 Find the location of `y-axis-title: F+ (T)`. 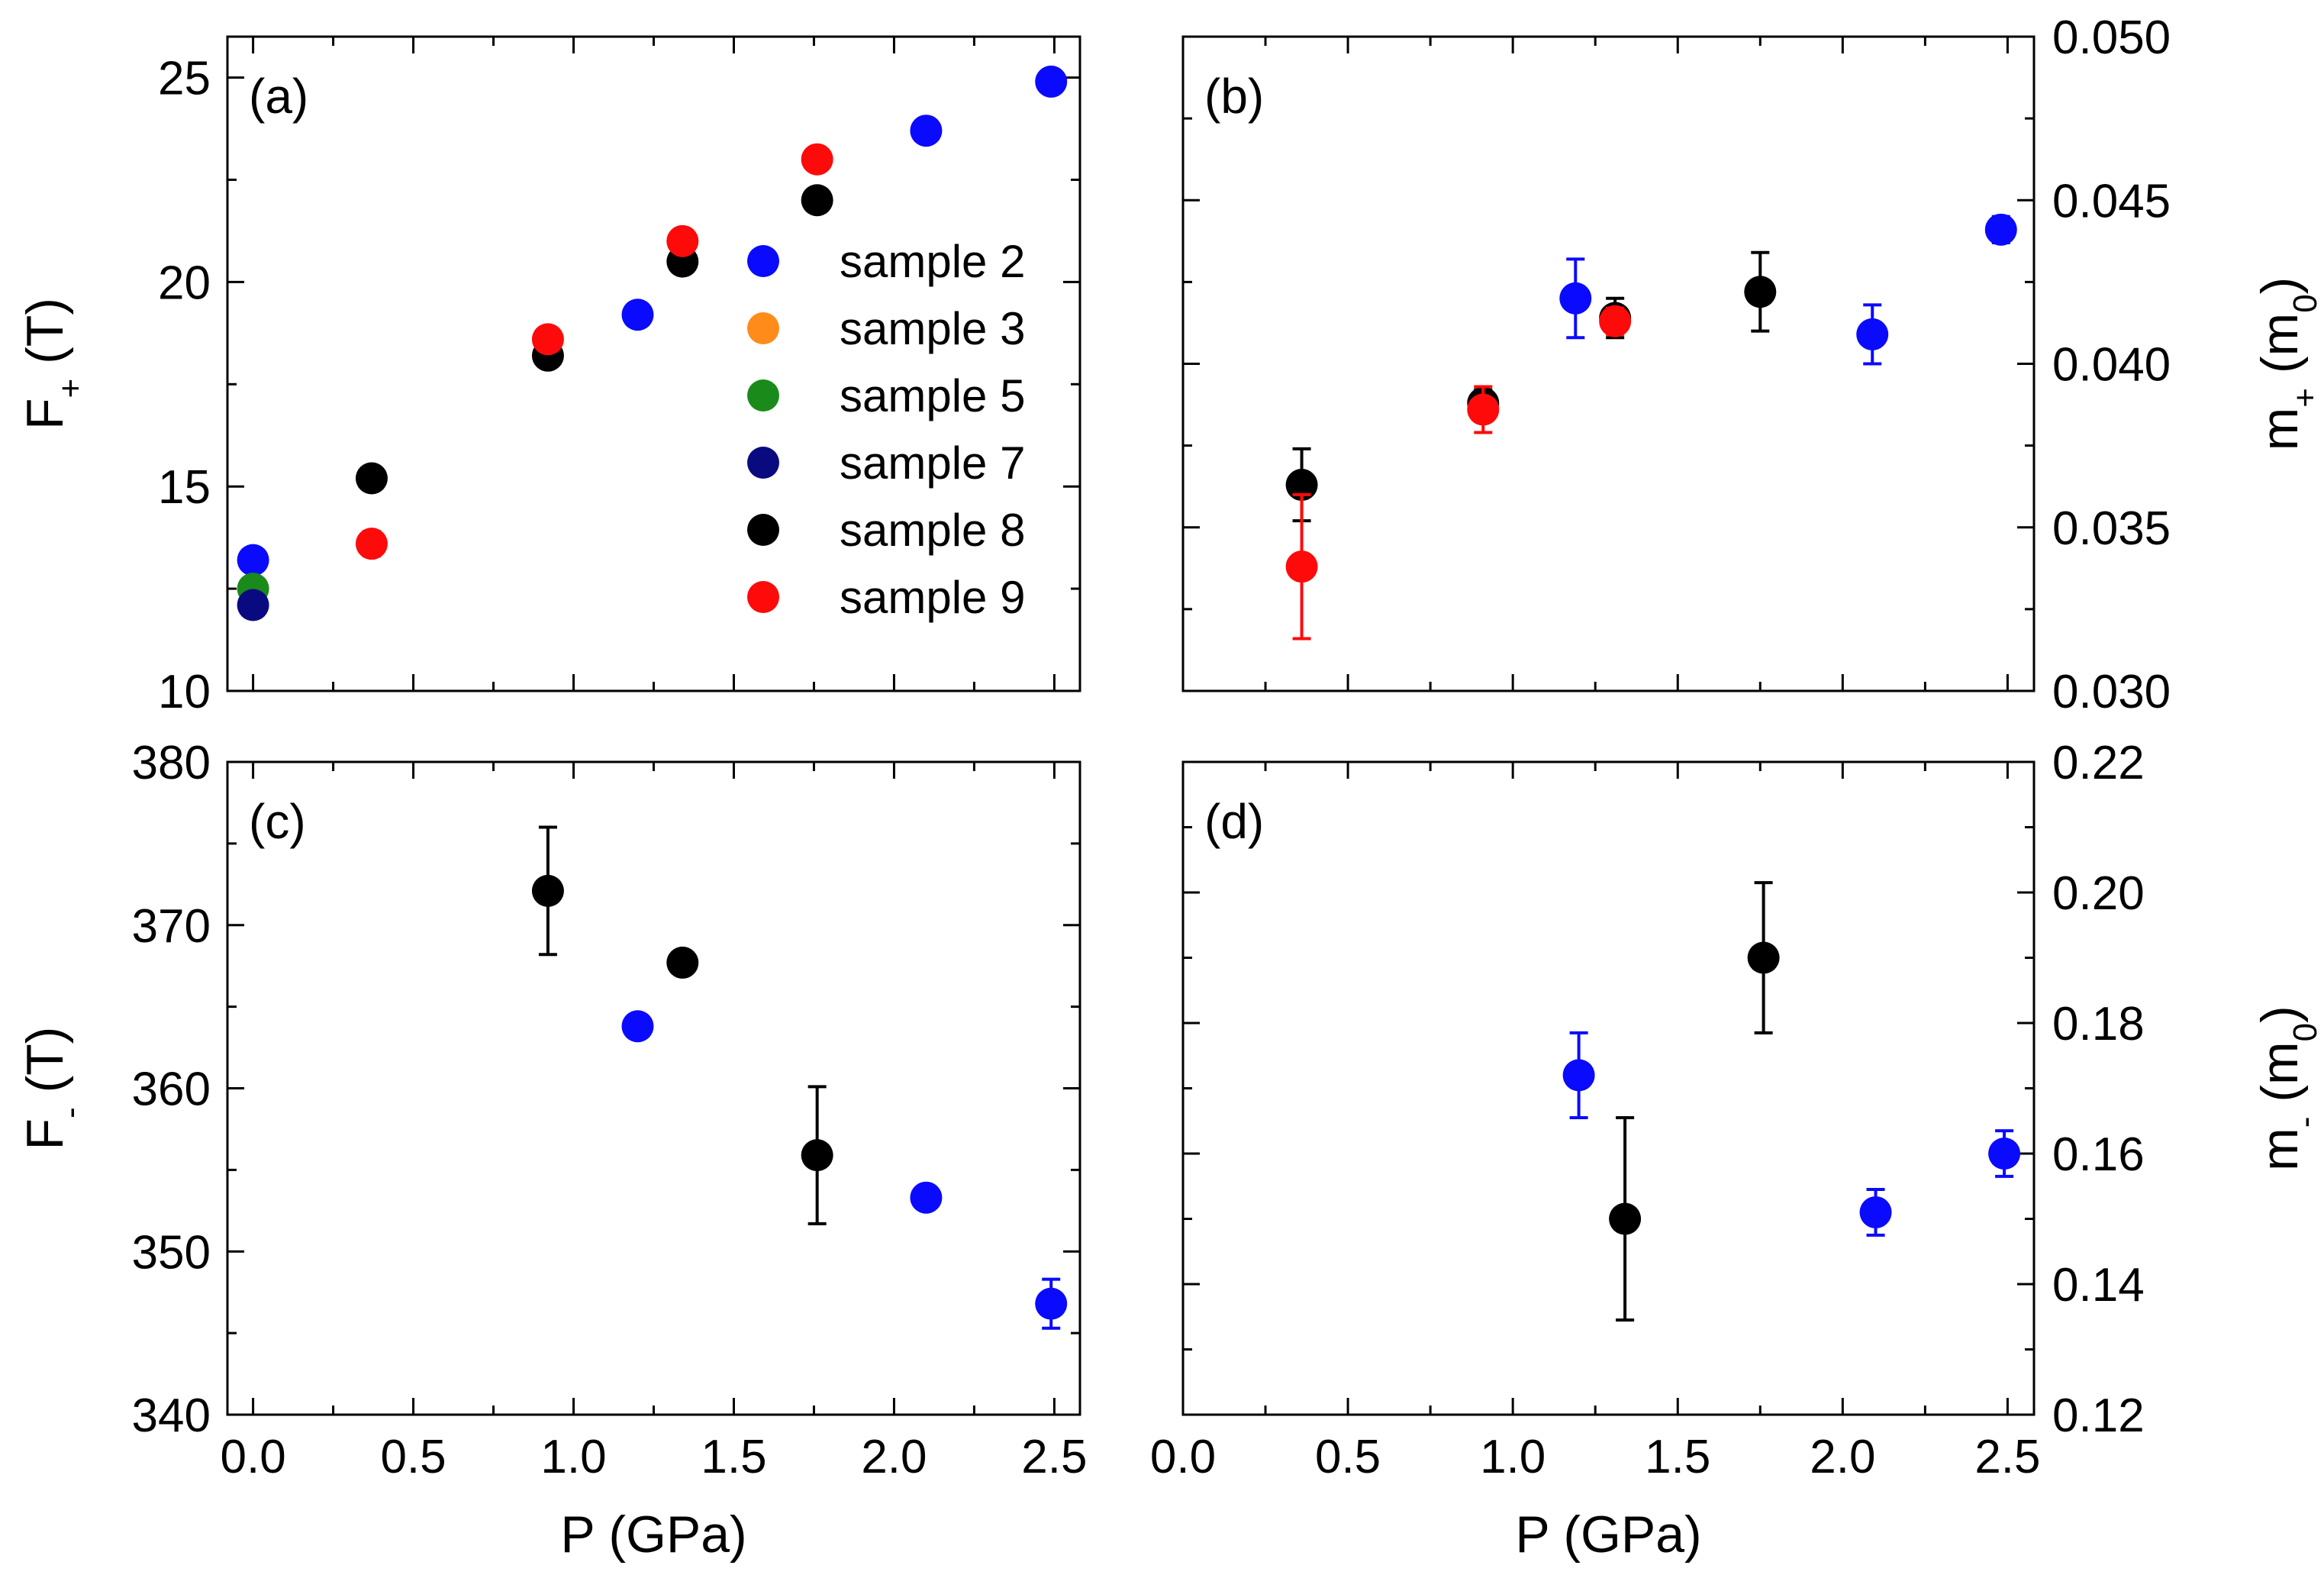

y-axis-title: F+ (T) is located at coordinates (53, 364).